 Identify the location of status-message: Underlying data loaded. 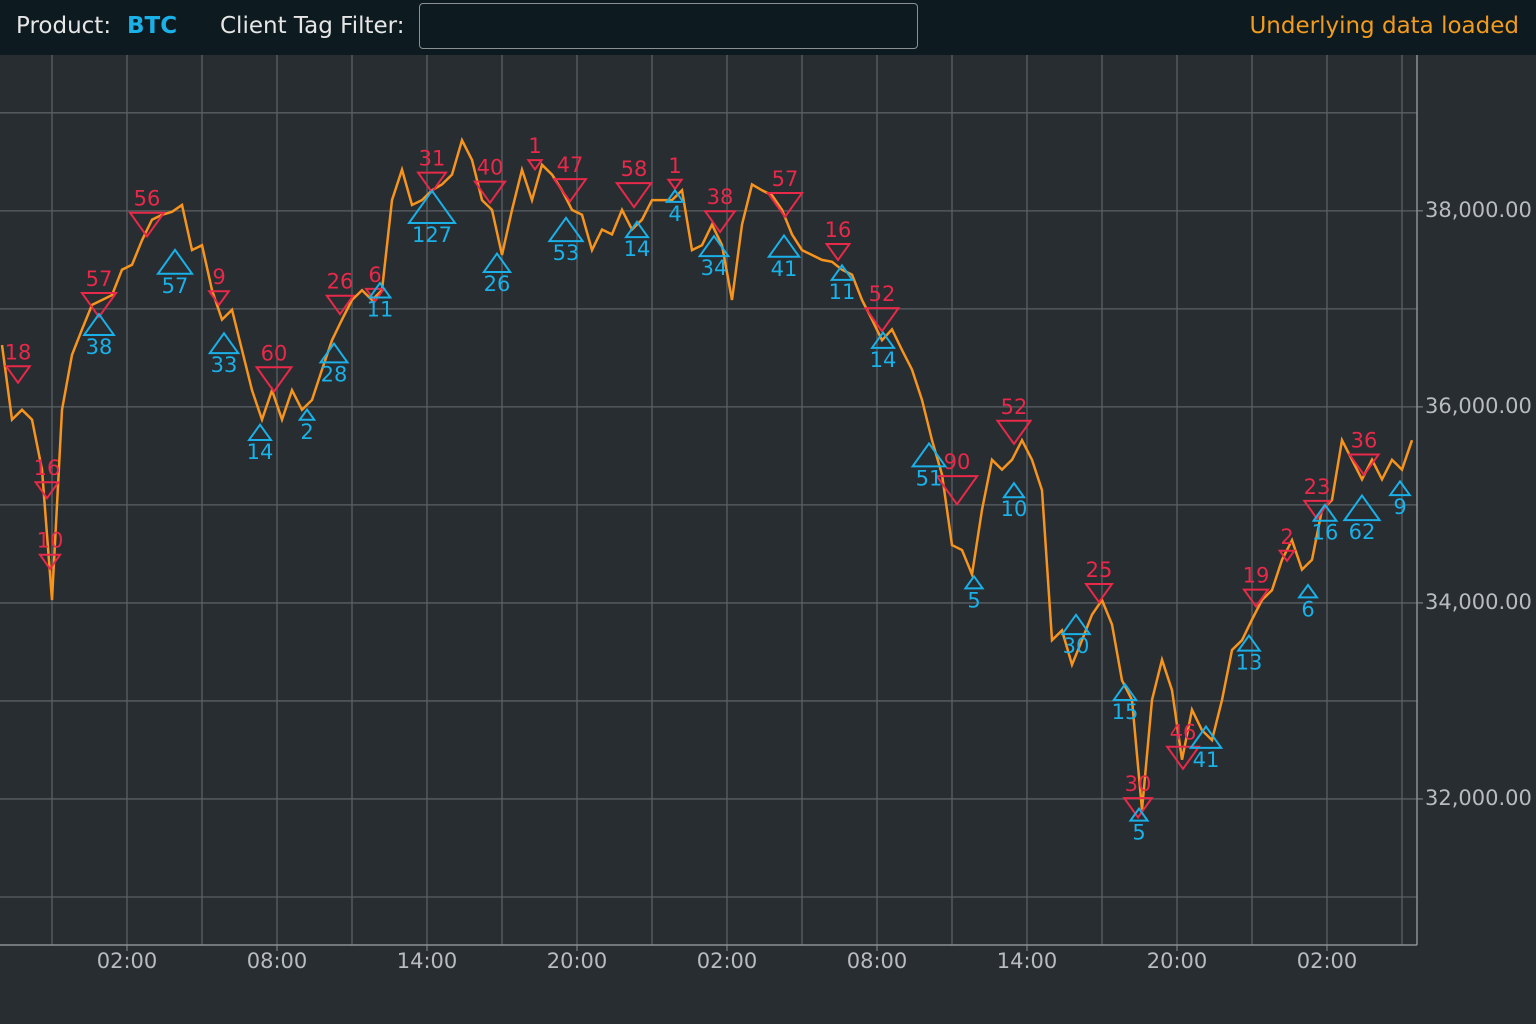
(1384, 26).